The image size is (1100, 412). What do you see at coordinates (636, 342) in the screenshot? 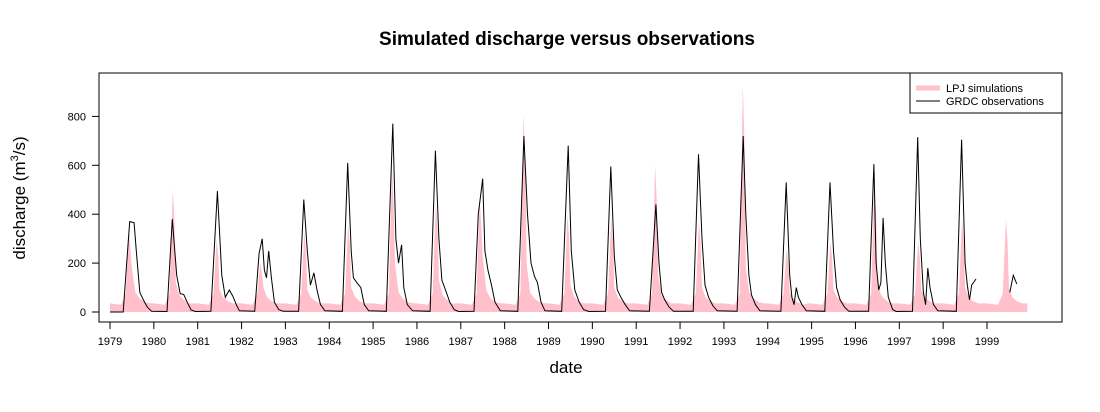
I see `x-tick-label: 1991` at bounding box center [636, 342].